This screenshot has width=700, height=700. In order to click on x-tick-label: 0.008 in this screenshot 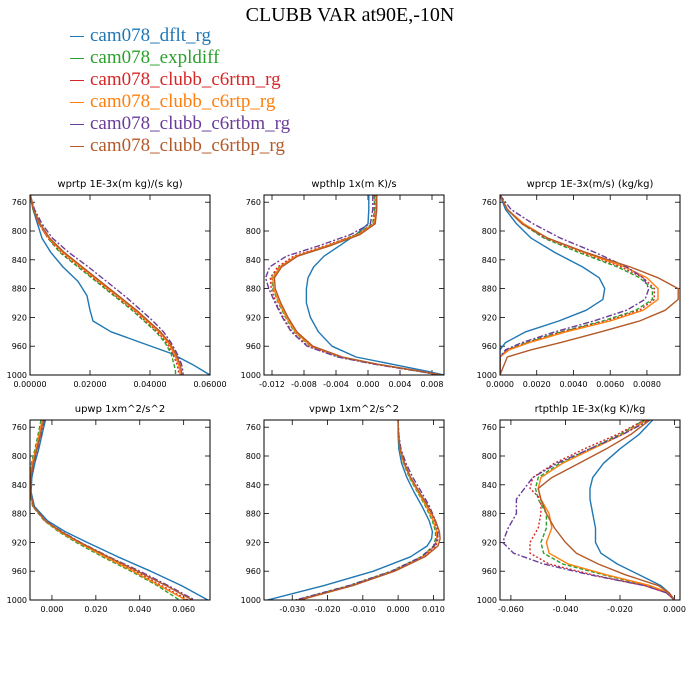, I will do `click(432, 384)`.